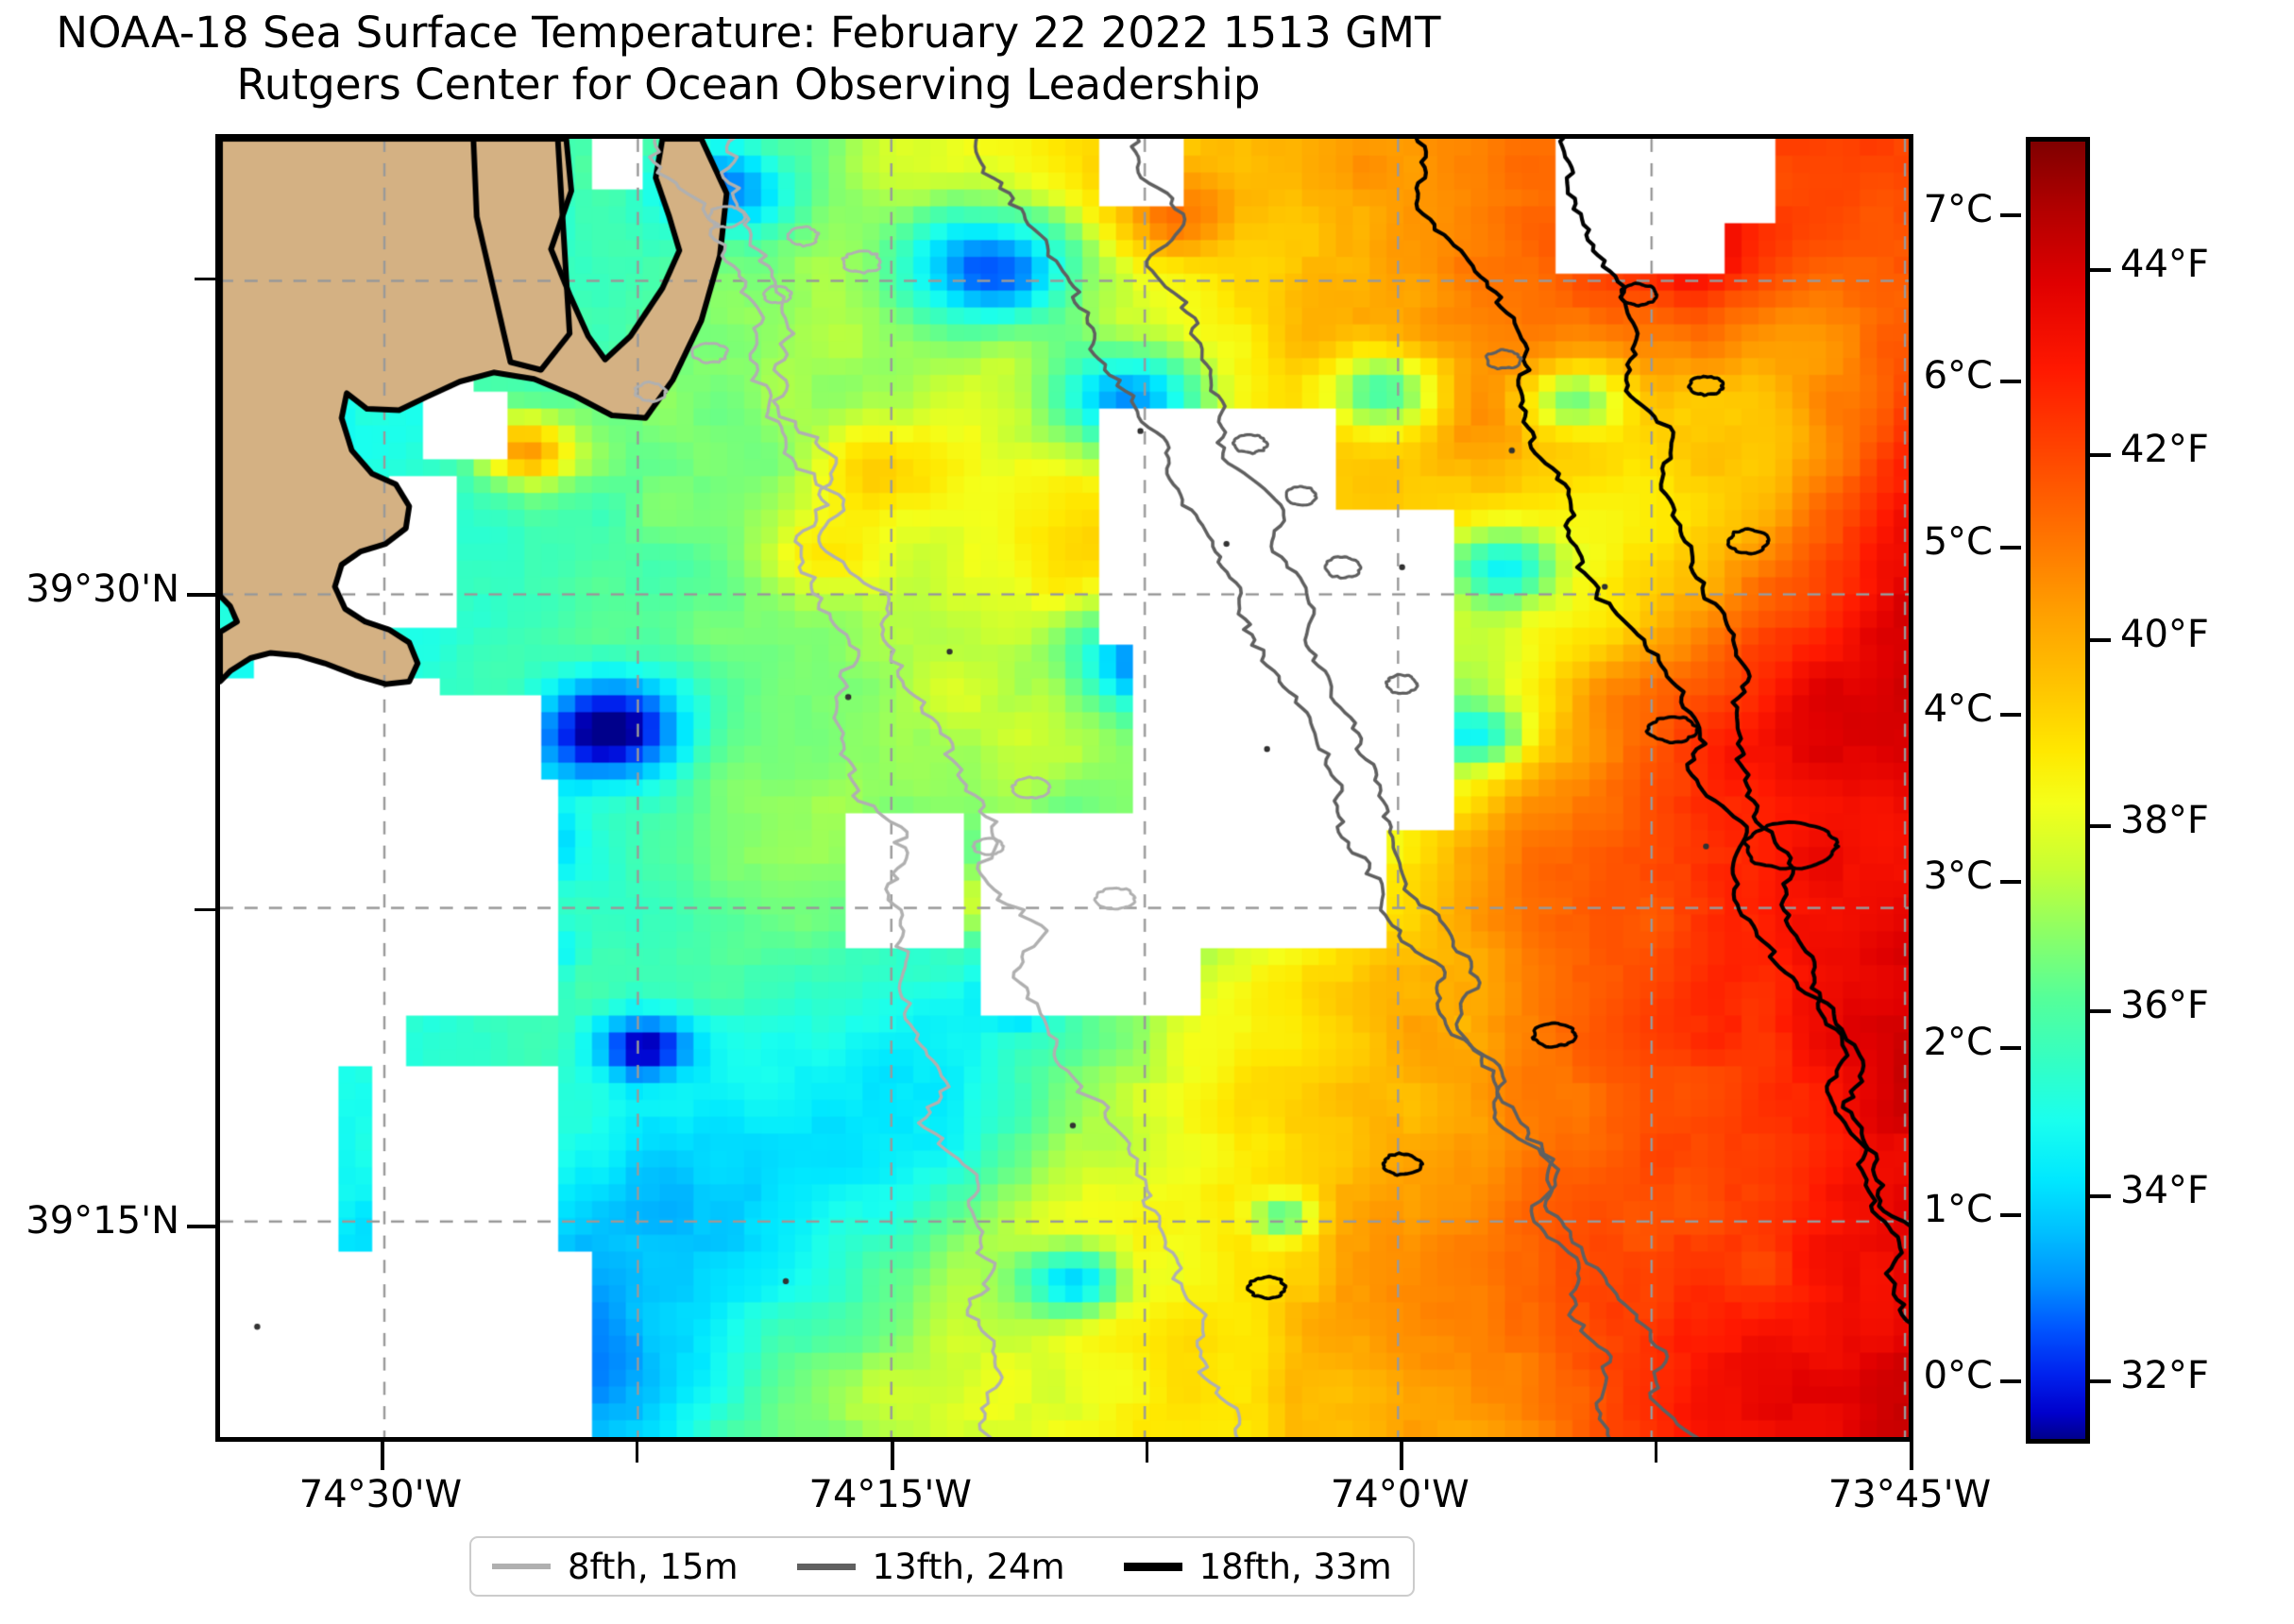 This screenshot has height=1624, width=2294. I want to click on x-tick-7345W, so click(1912, 1456).